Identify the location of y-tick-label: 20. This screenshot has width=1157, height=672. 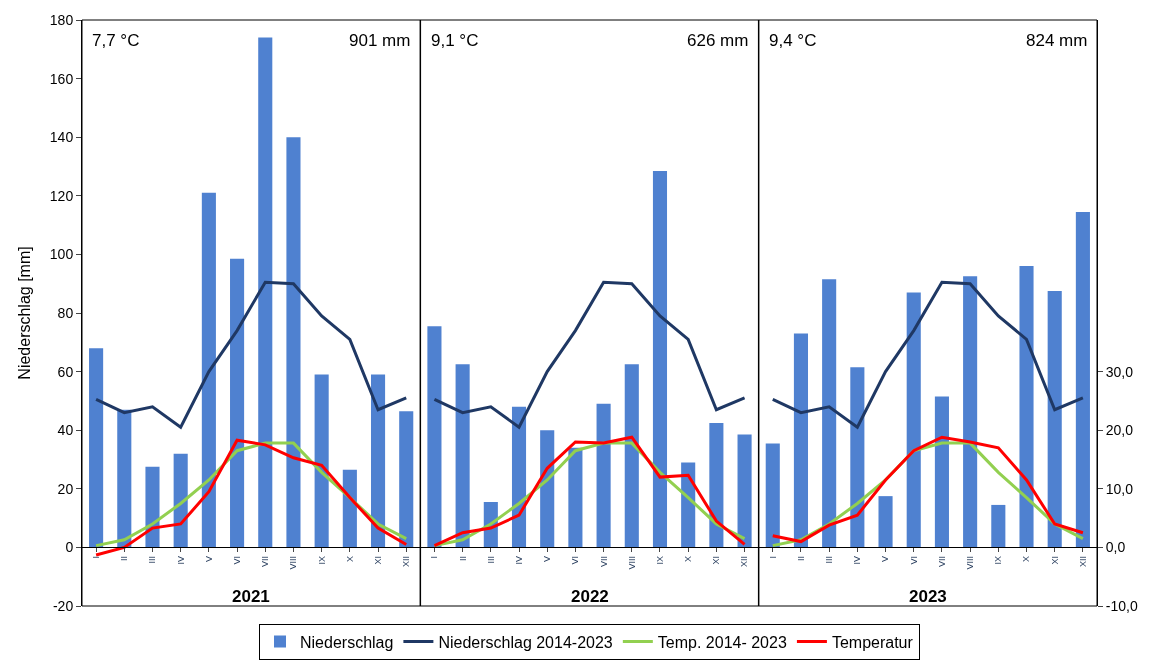
(65, 488).